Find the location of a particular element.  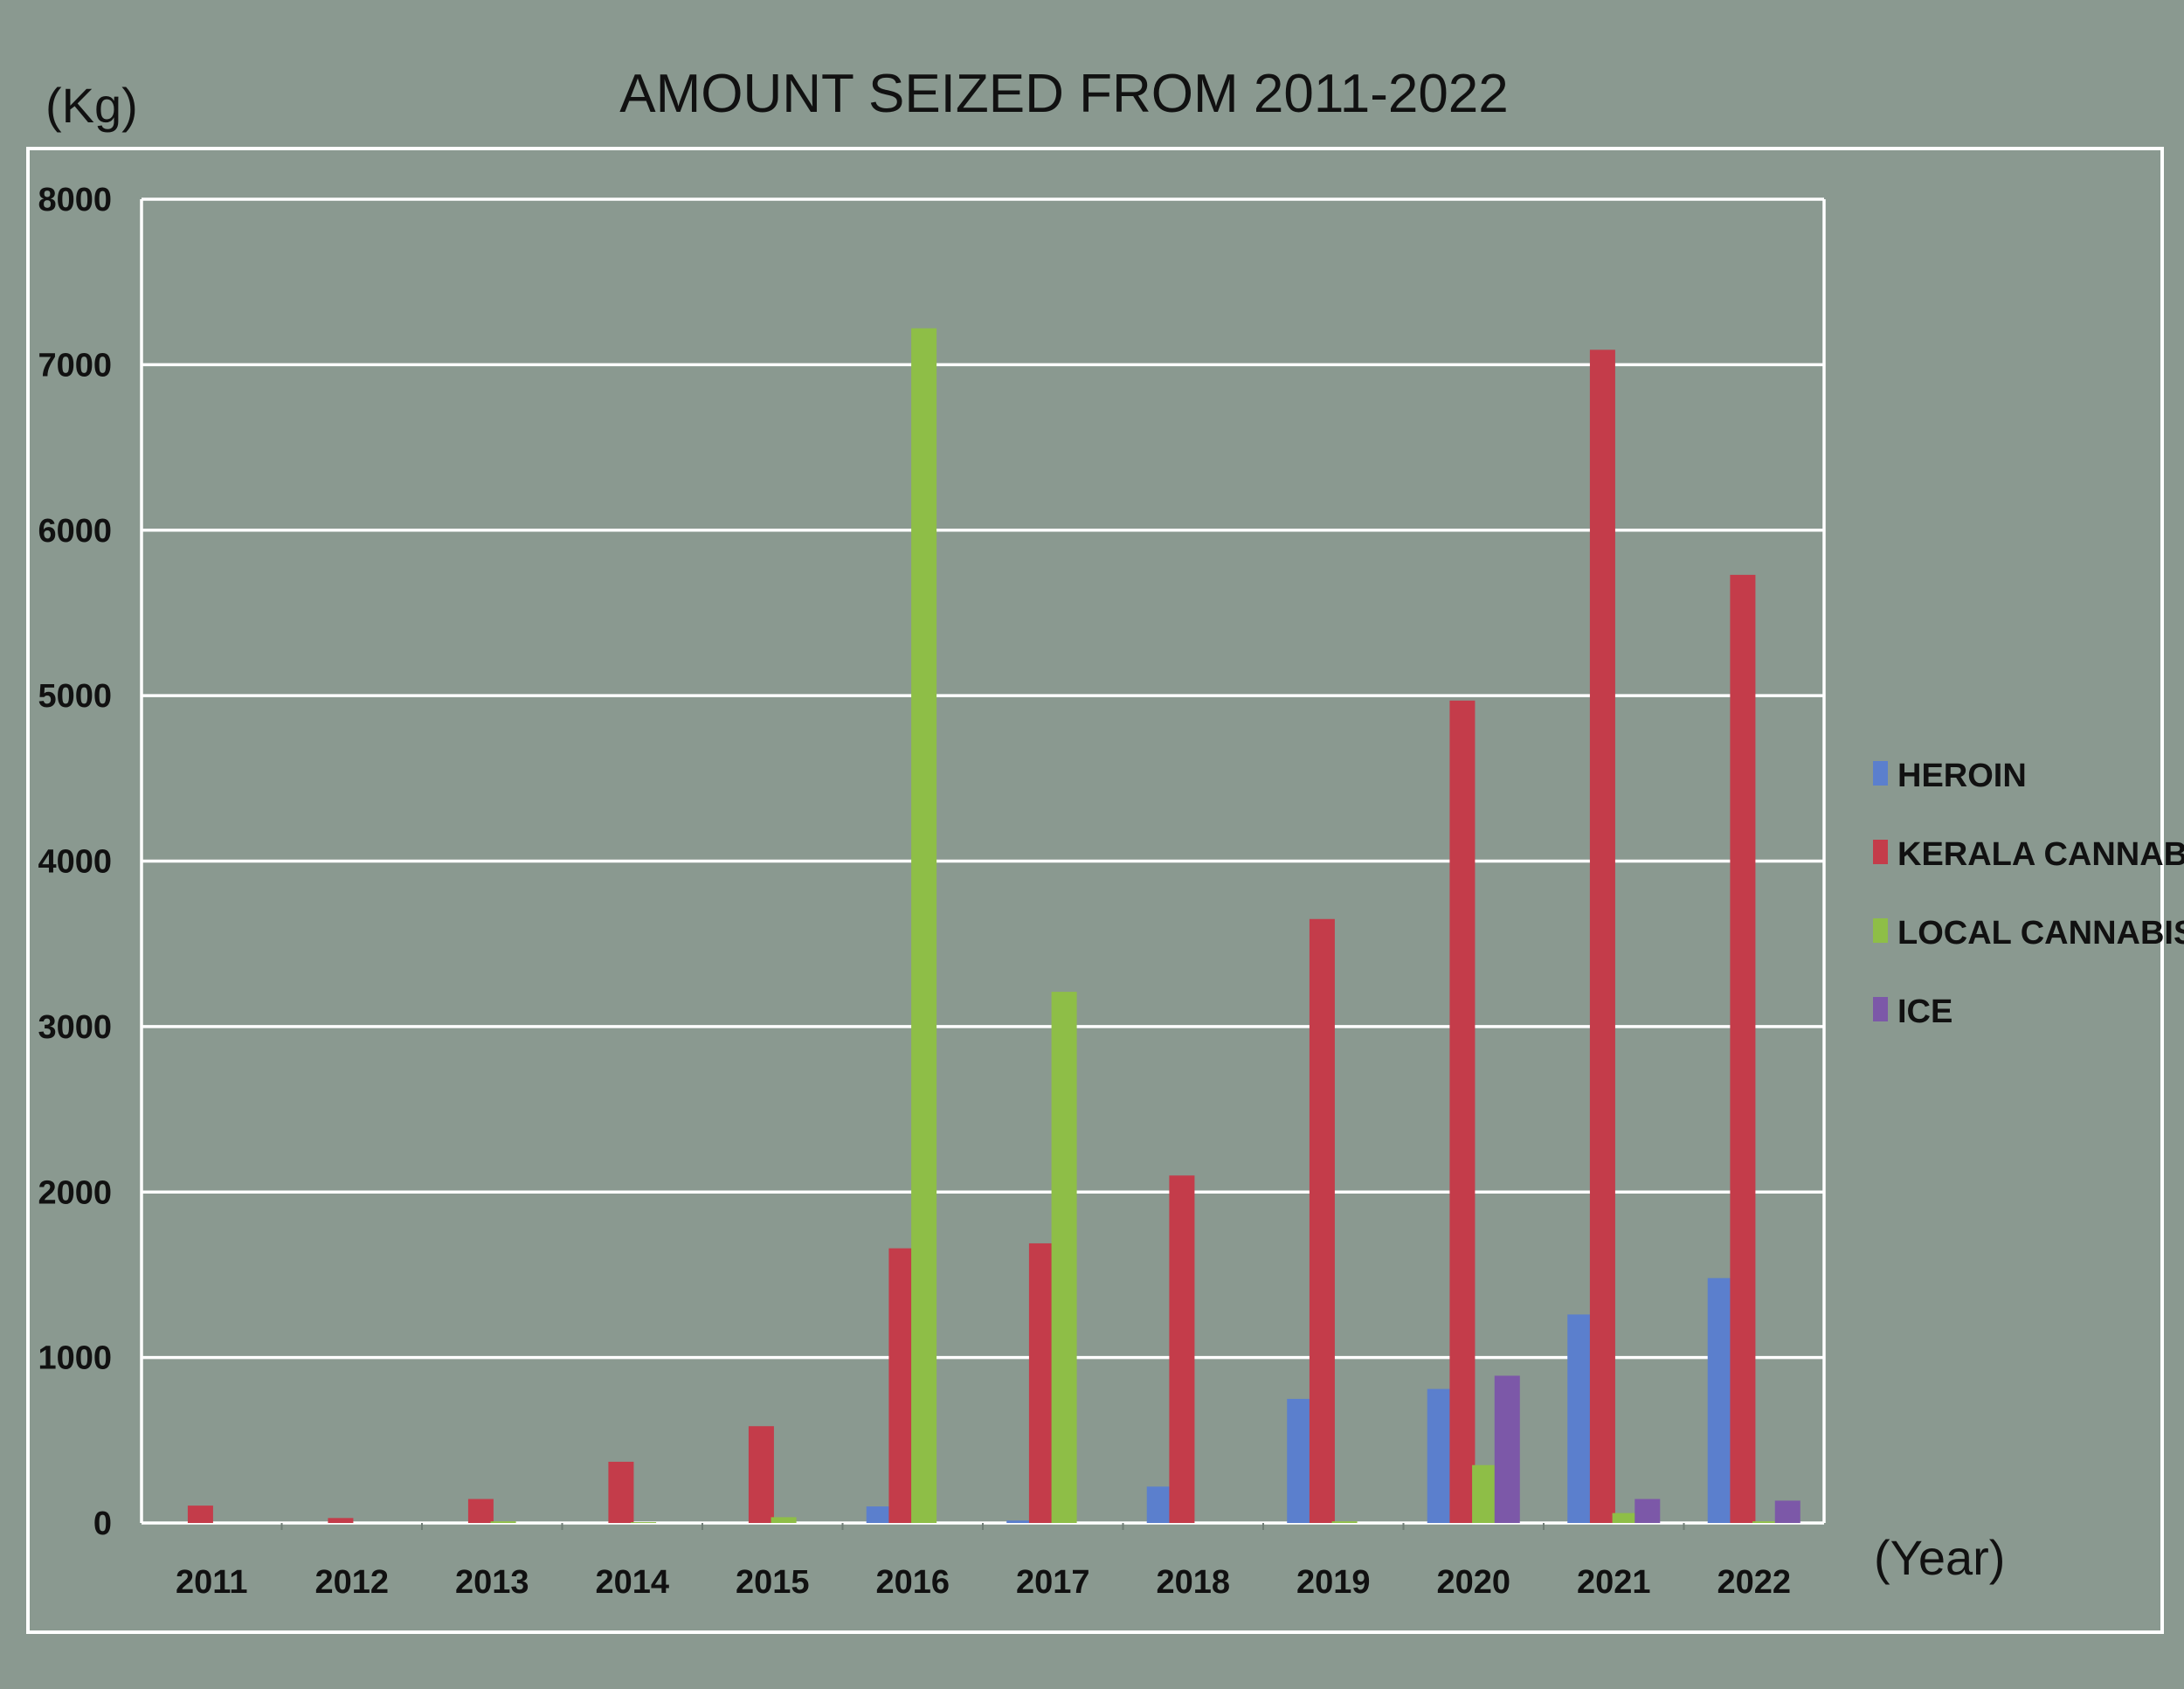

bar-heroin-2016 is located at coordinates (879, 1514).